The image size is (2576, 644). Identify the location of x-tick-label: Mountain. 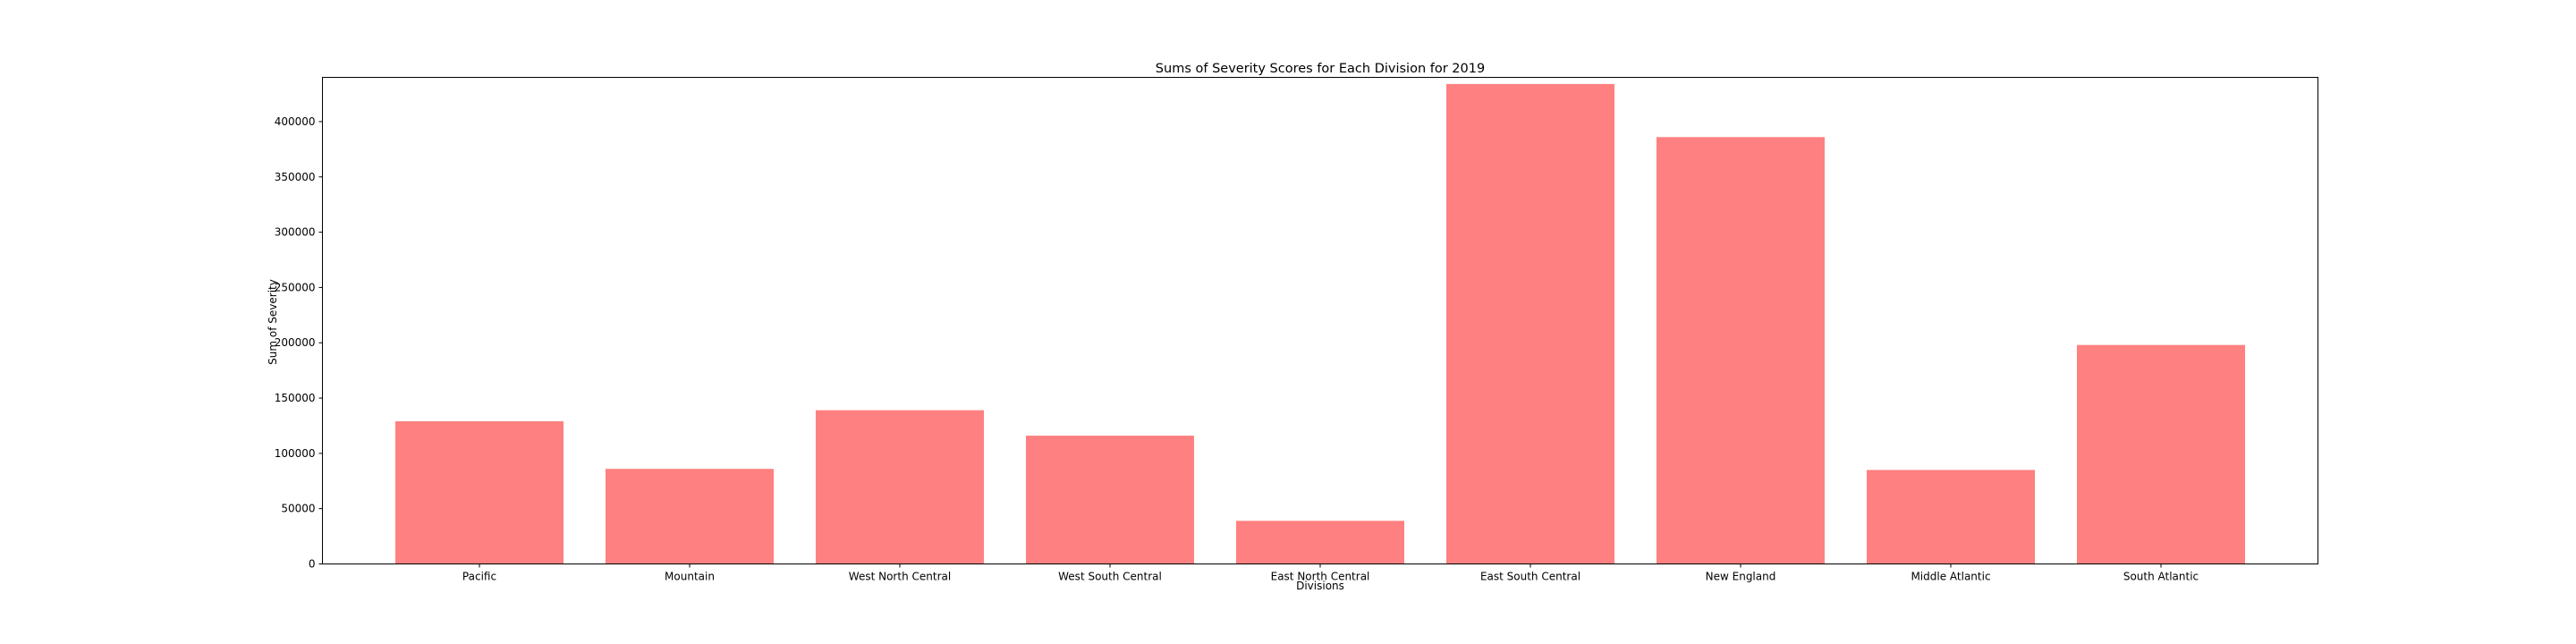
(690, 577).